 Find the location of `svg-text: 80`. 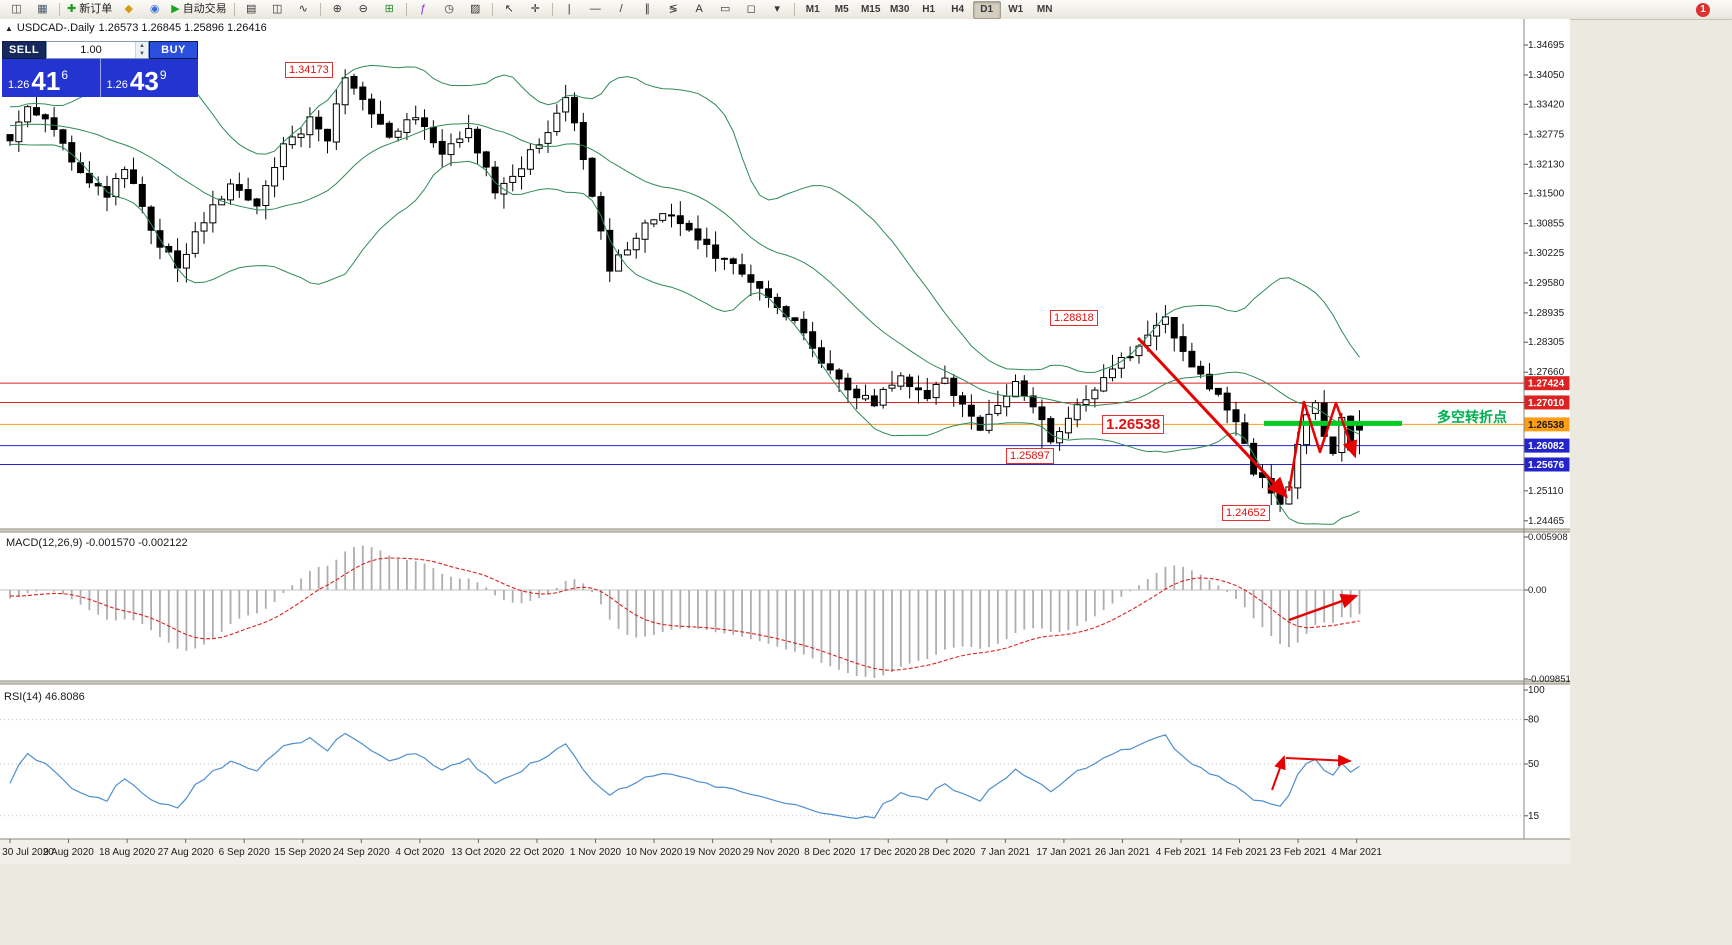

svg-text: 80 is located at coordinates (1534, 720).